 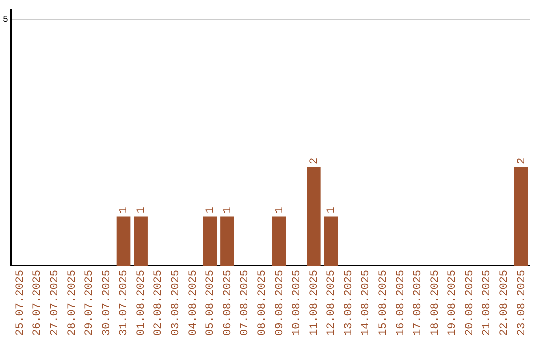 What do you see at coordinates (418, 303) in the screenshot?
I see `x-tick-label: 17.08.2025` at bounding box center [418, 303].